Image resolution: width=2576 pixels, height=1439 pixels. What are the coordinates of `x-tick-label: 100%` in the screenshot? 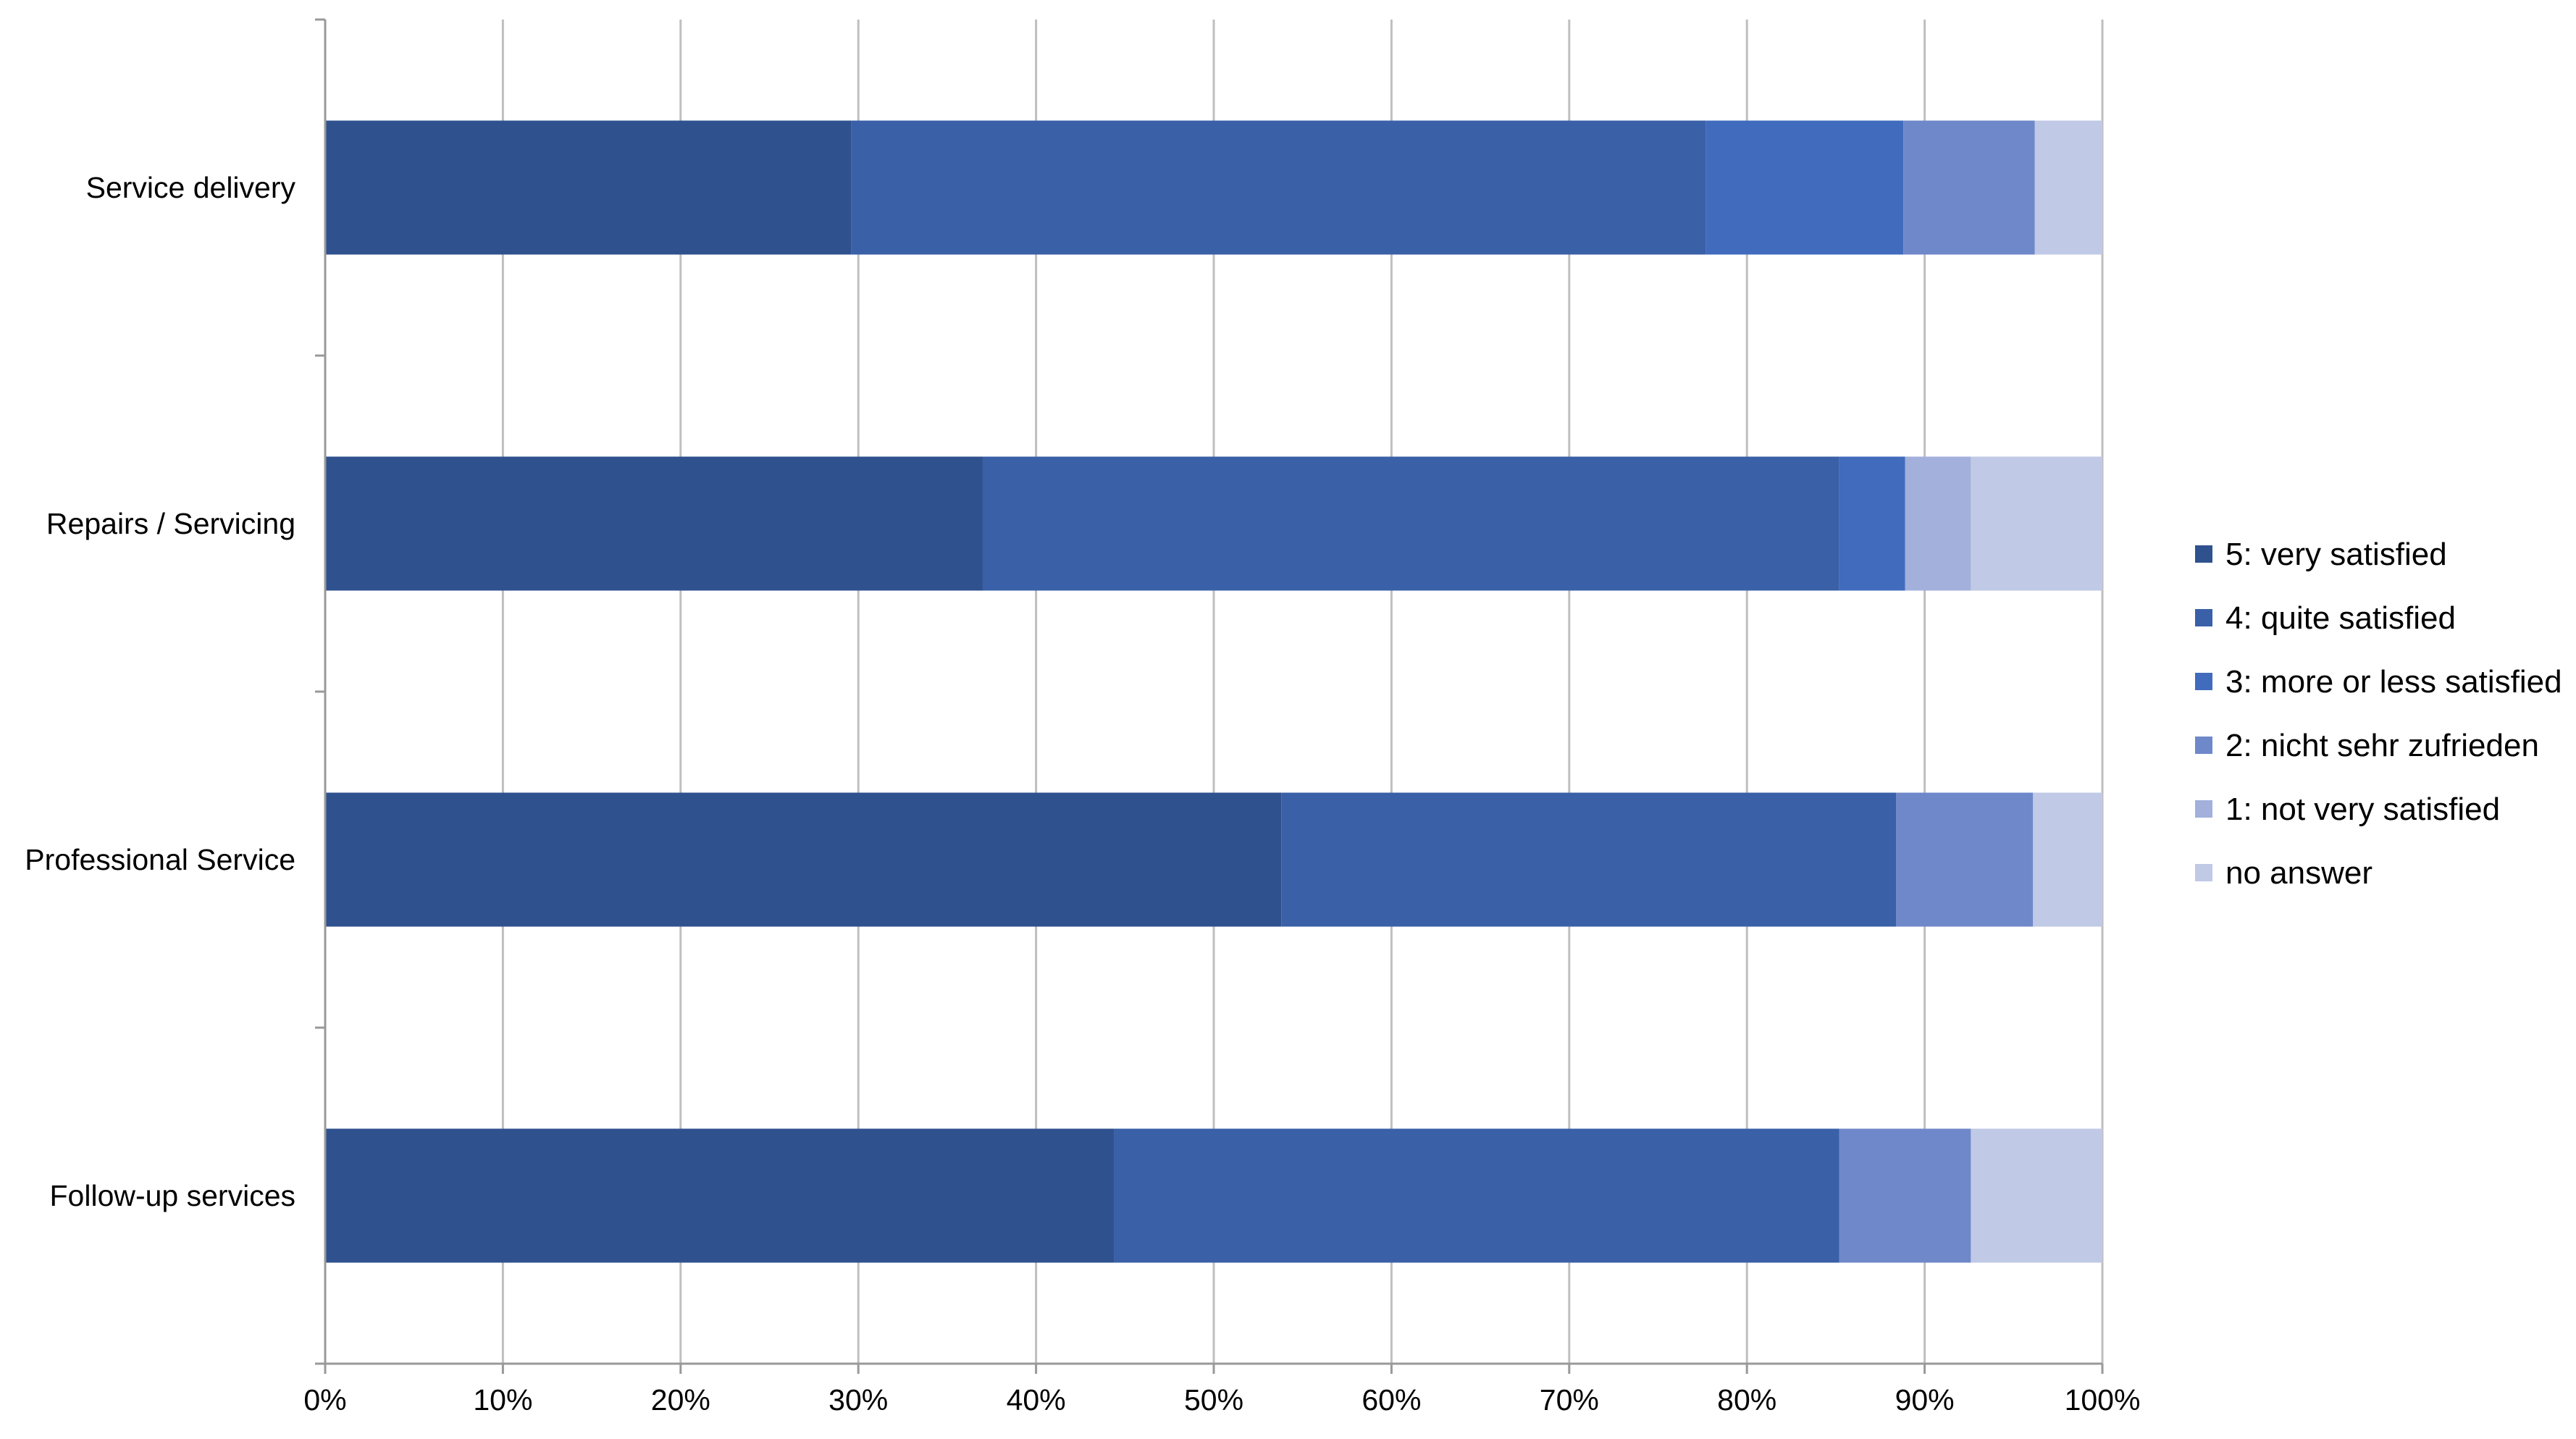 It's located at (2103, 1400).